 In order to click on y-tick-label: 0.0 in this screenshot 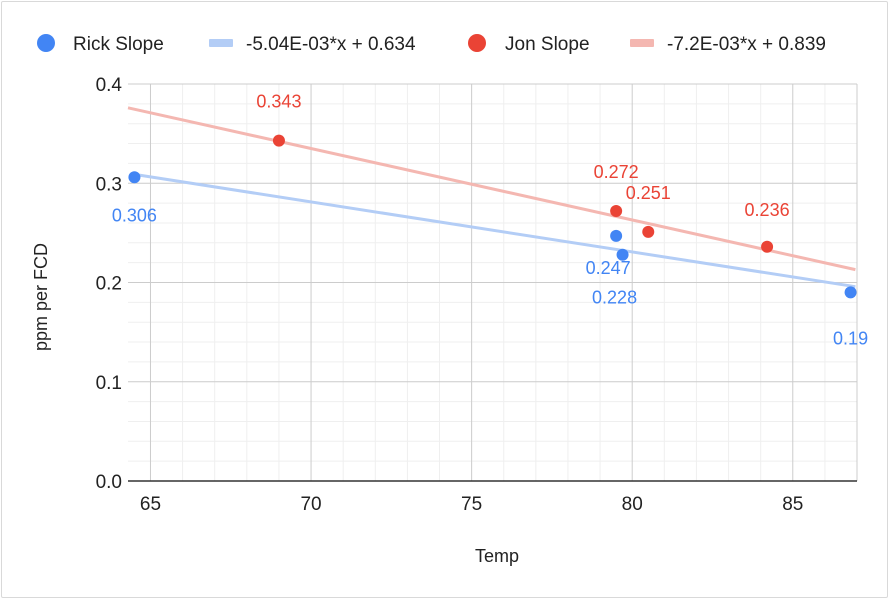, I will do `click(109, 482)`.